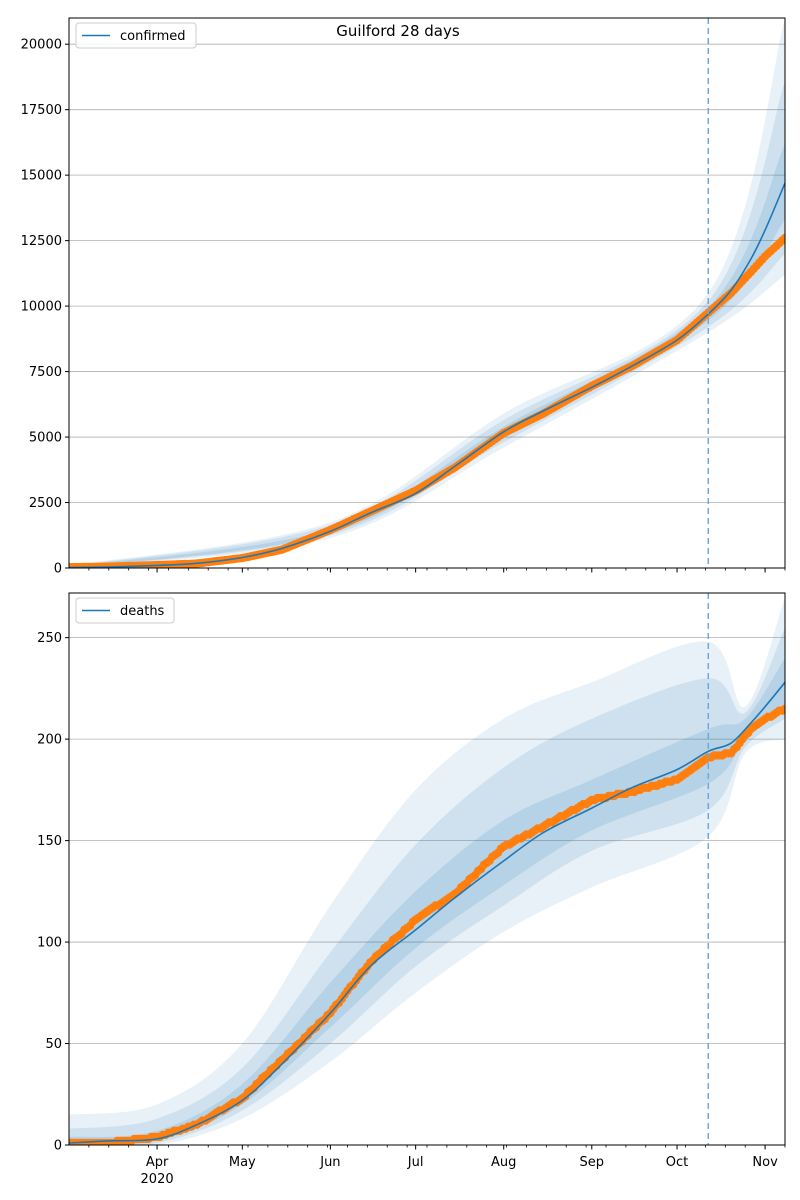 This screenshot has width=800, height=1200. I want to click on x-tick-label: Nov, so click(765, 1162).